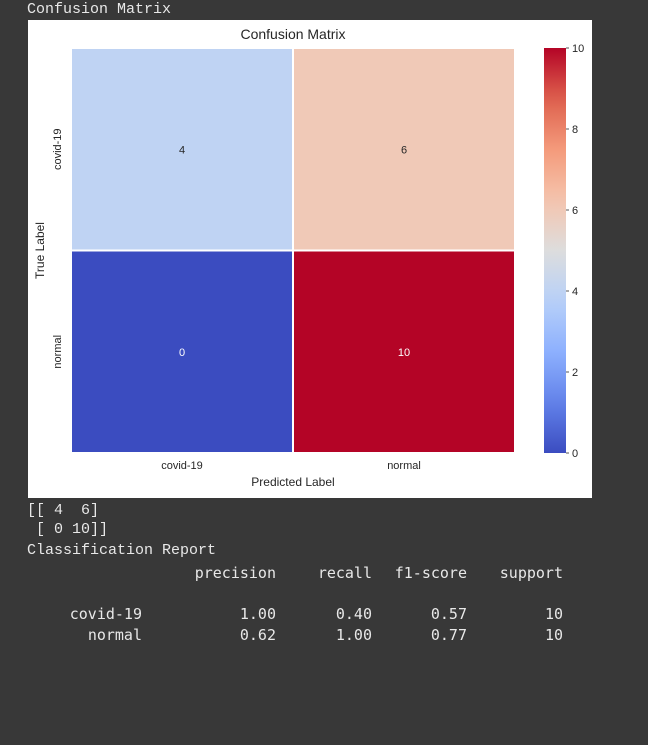 Image resolution: width=648 pixels, height=745 pixels. I want to click on report-row-label: covid-19, so click(105, 614).